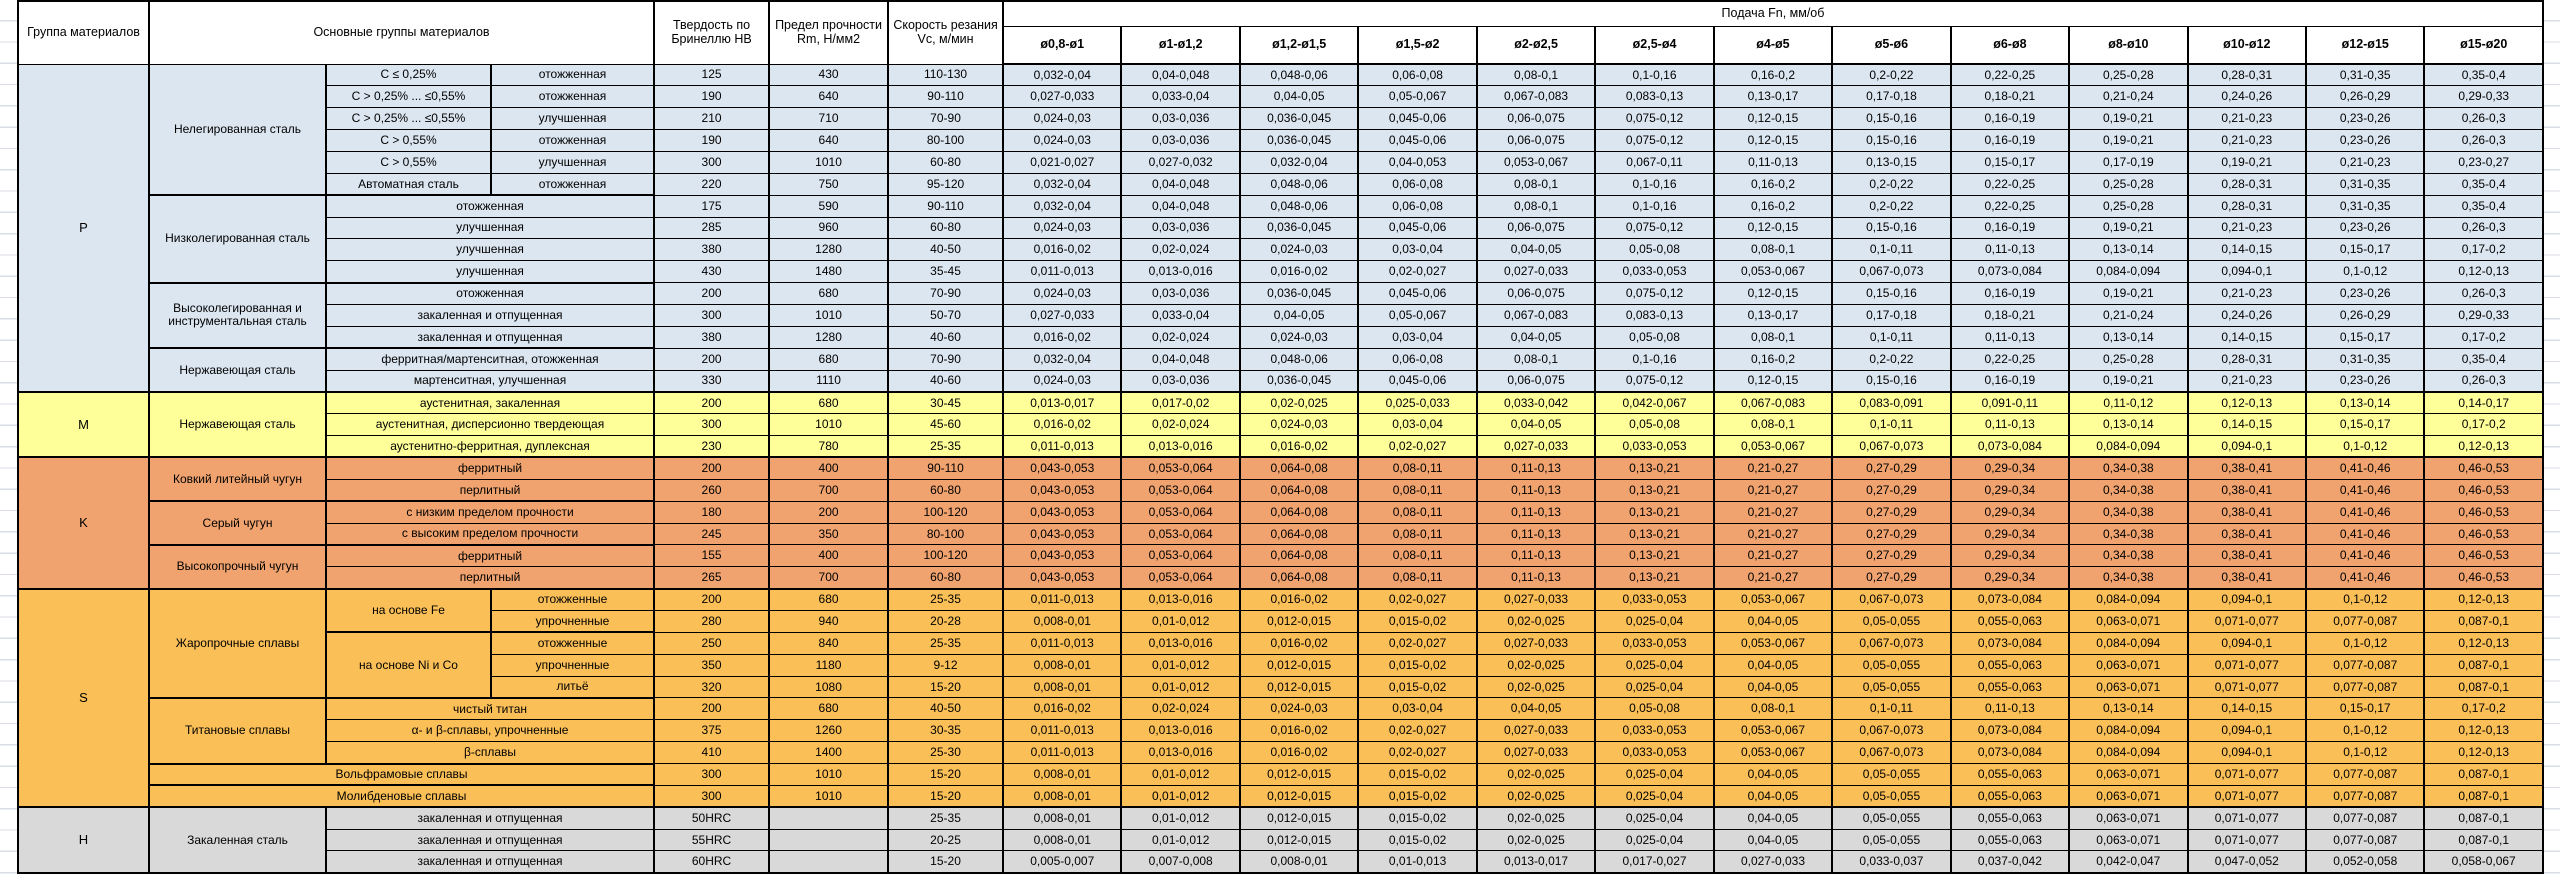 Image resolution: width=2560 pixels, height=880 pixels. I want to click on strength-cell: 940, so click(829, 621).